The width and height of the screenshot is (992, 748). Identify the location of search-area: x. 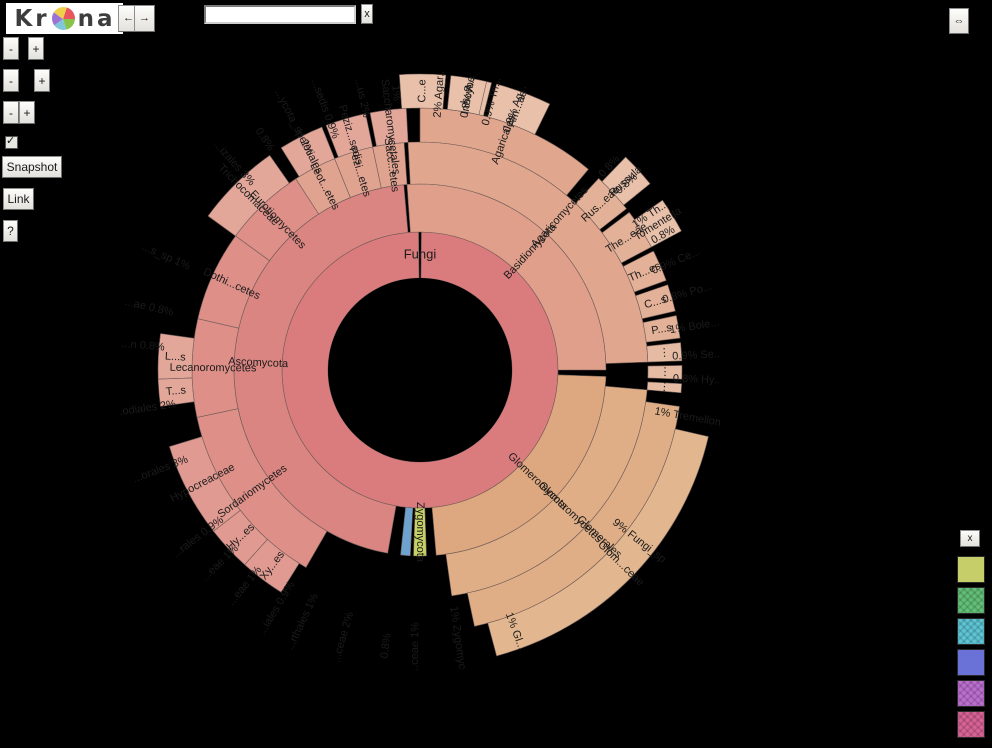
(288, 14).